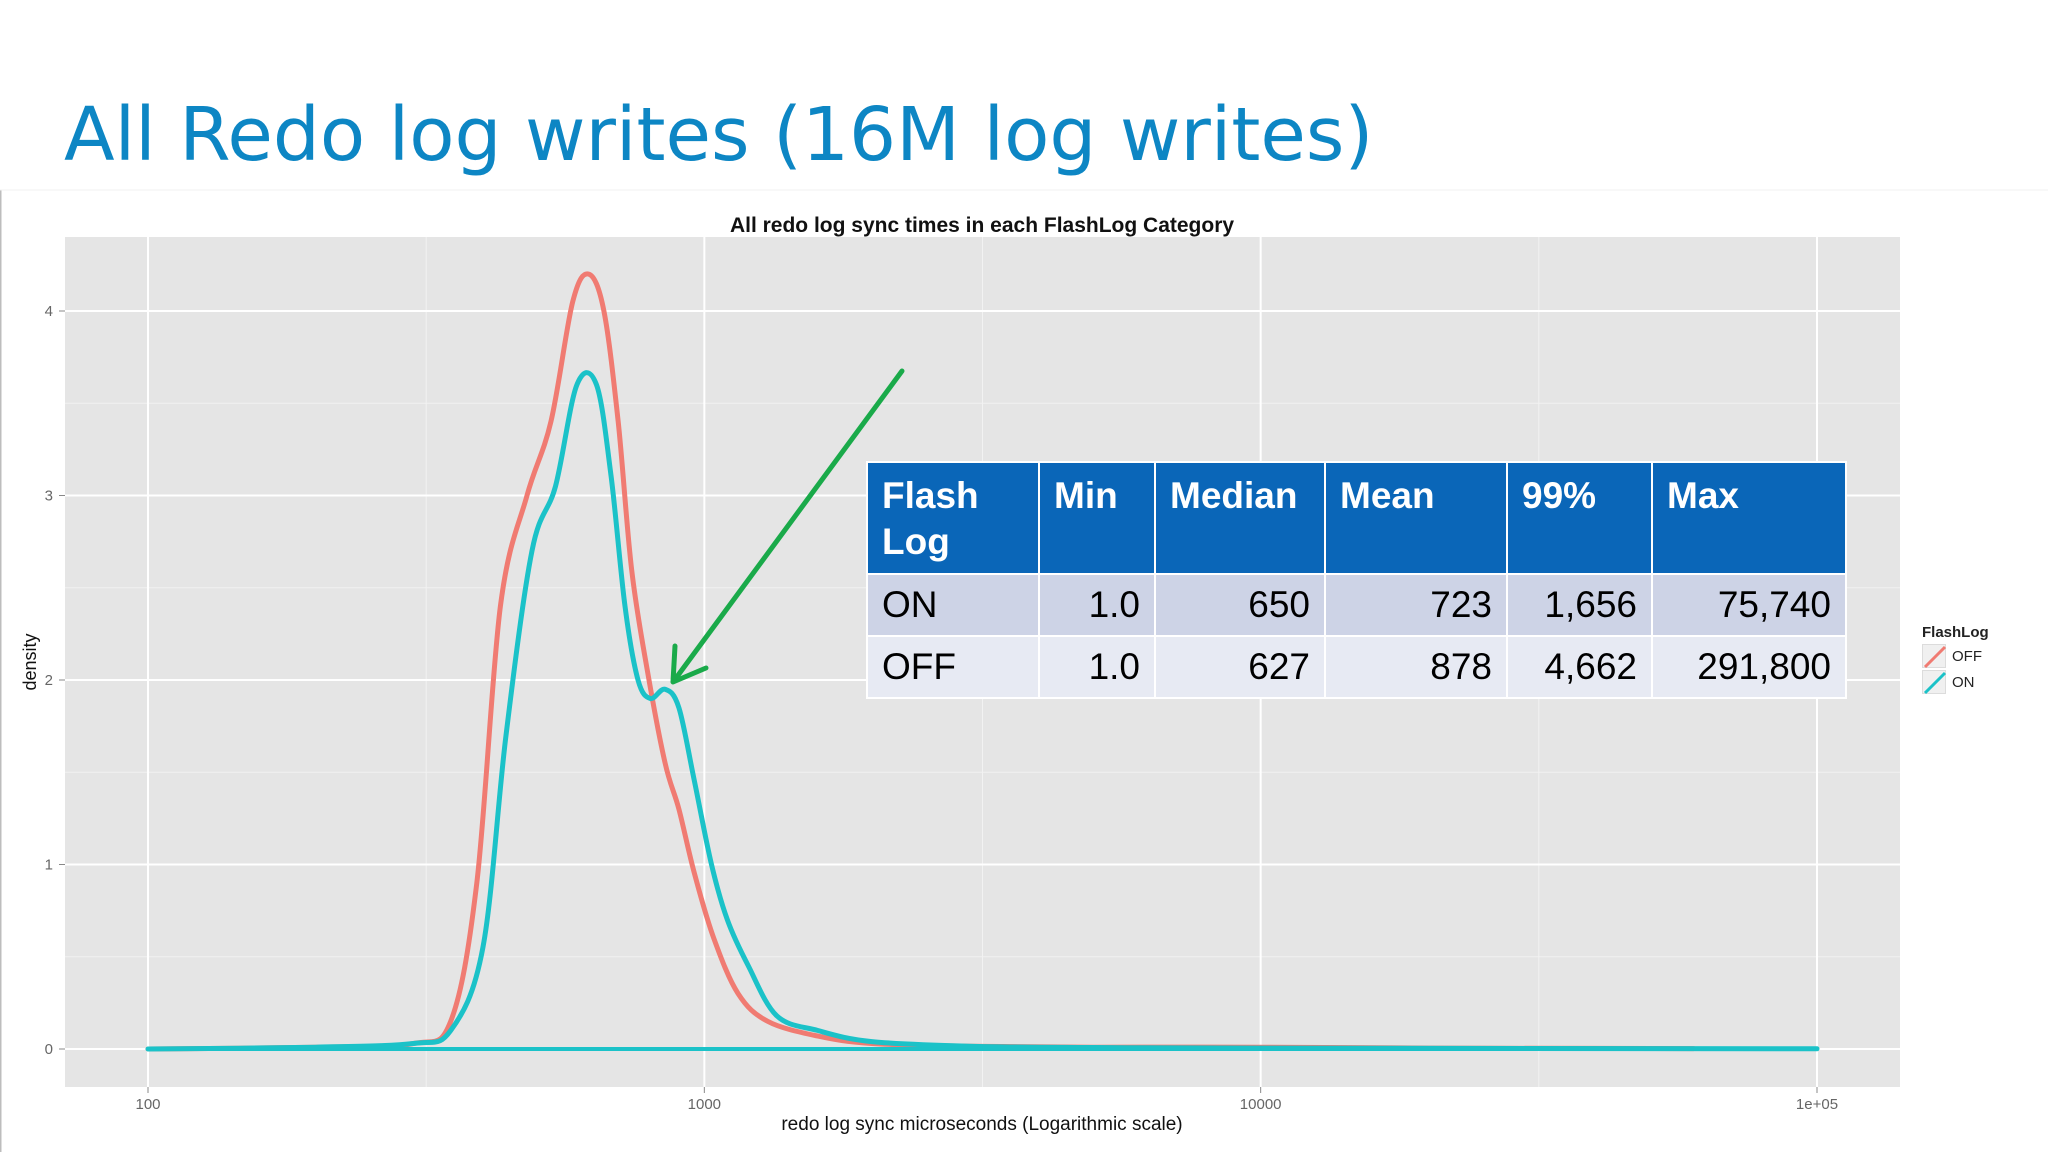 The height and width of the screenshot is (1152, 2048). Describe the element at coordinates (1261, 1104) in the screenshot. I see `x-tick-label: 10000` at that location.